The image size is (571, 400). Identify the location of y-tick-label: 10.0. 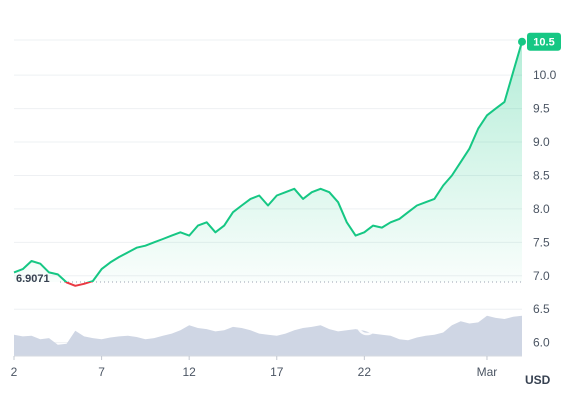
(545, 75).